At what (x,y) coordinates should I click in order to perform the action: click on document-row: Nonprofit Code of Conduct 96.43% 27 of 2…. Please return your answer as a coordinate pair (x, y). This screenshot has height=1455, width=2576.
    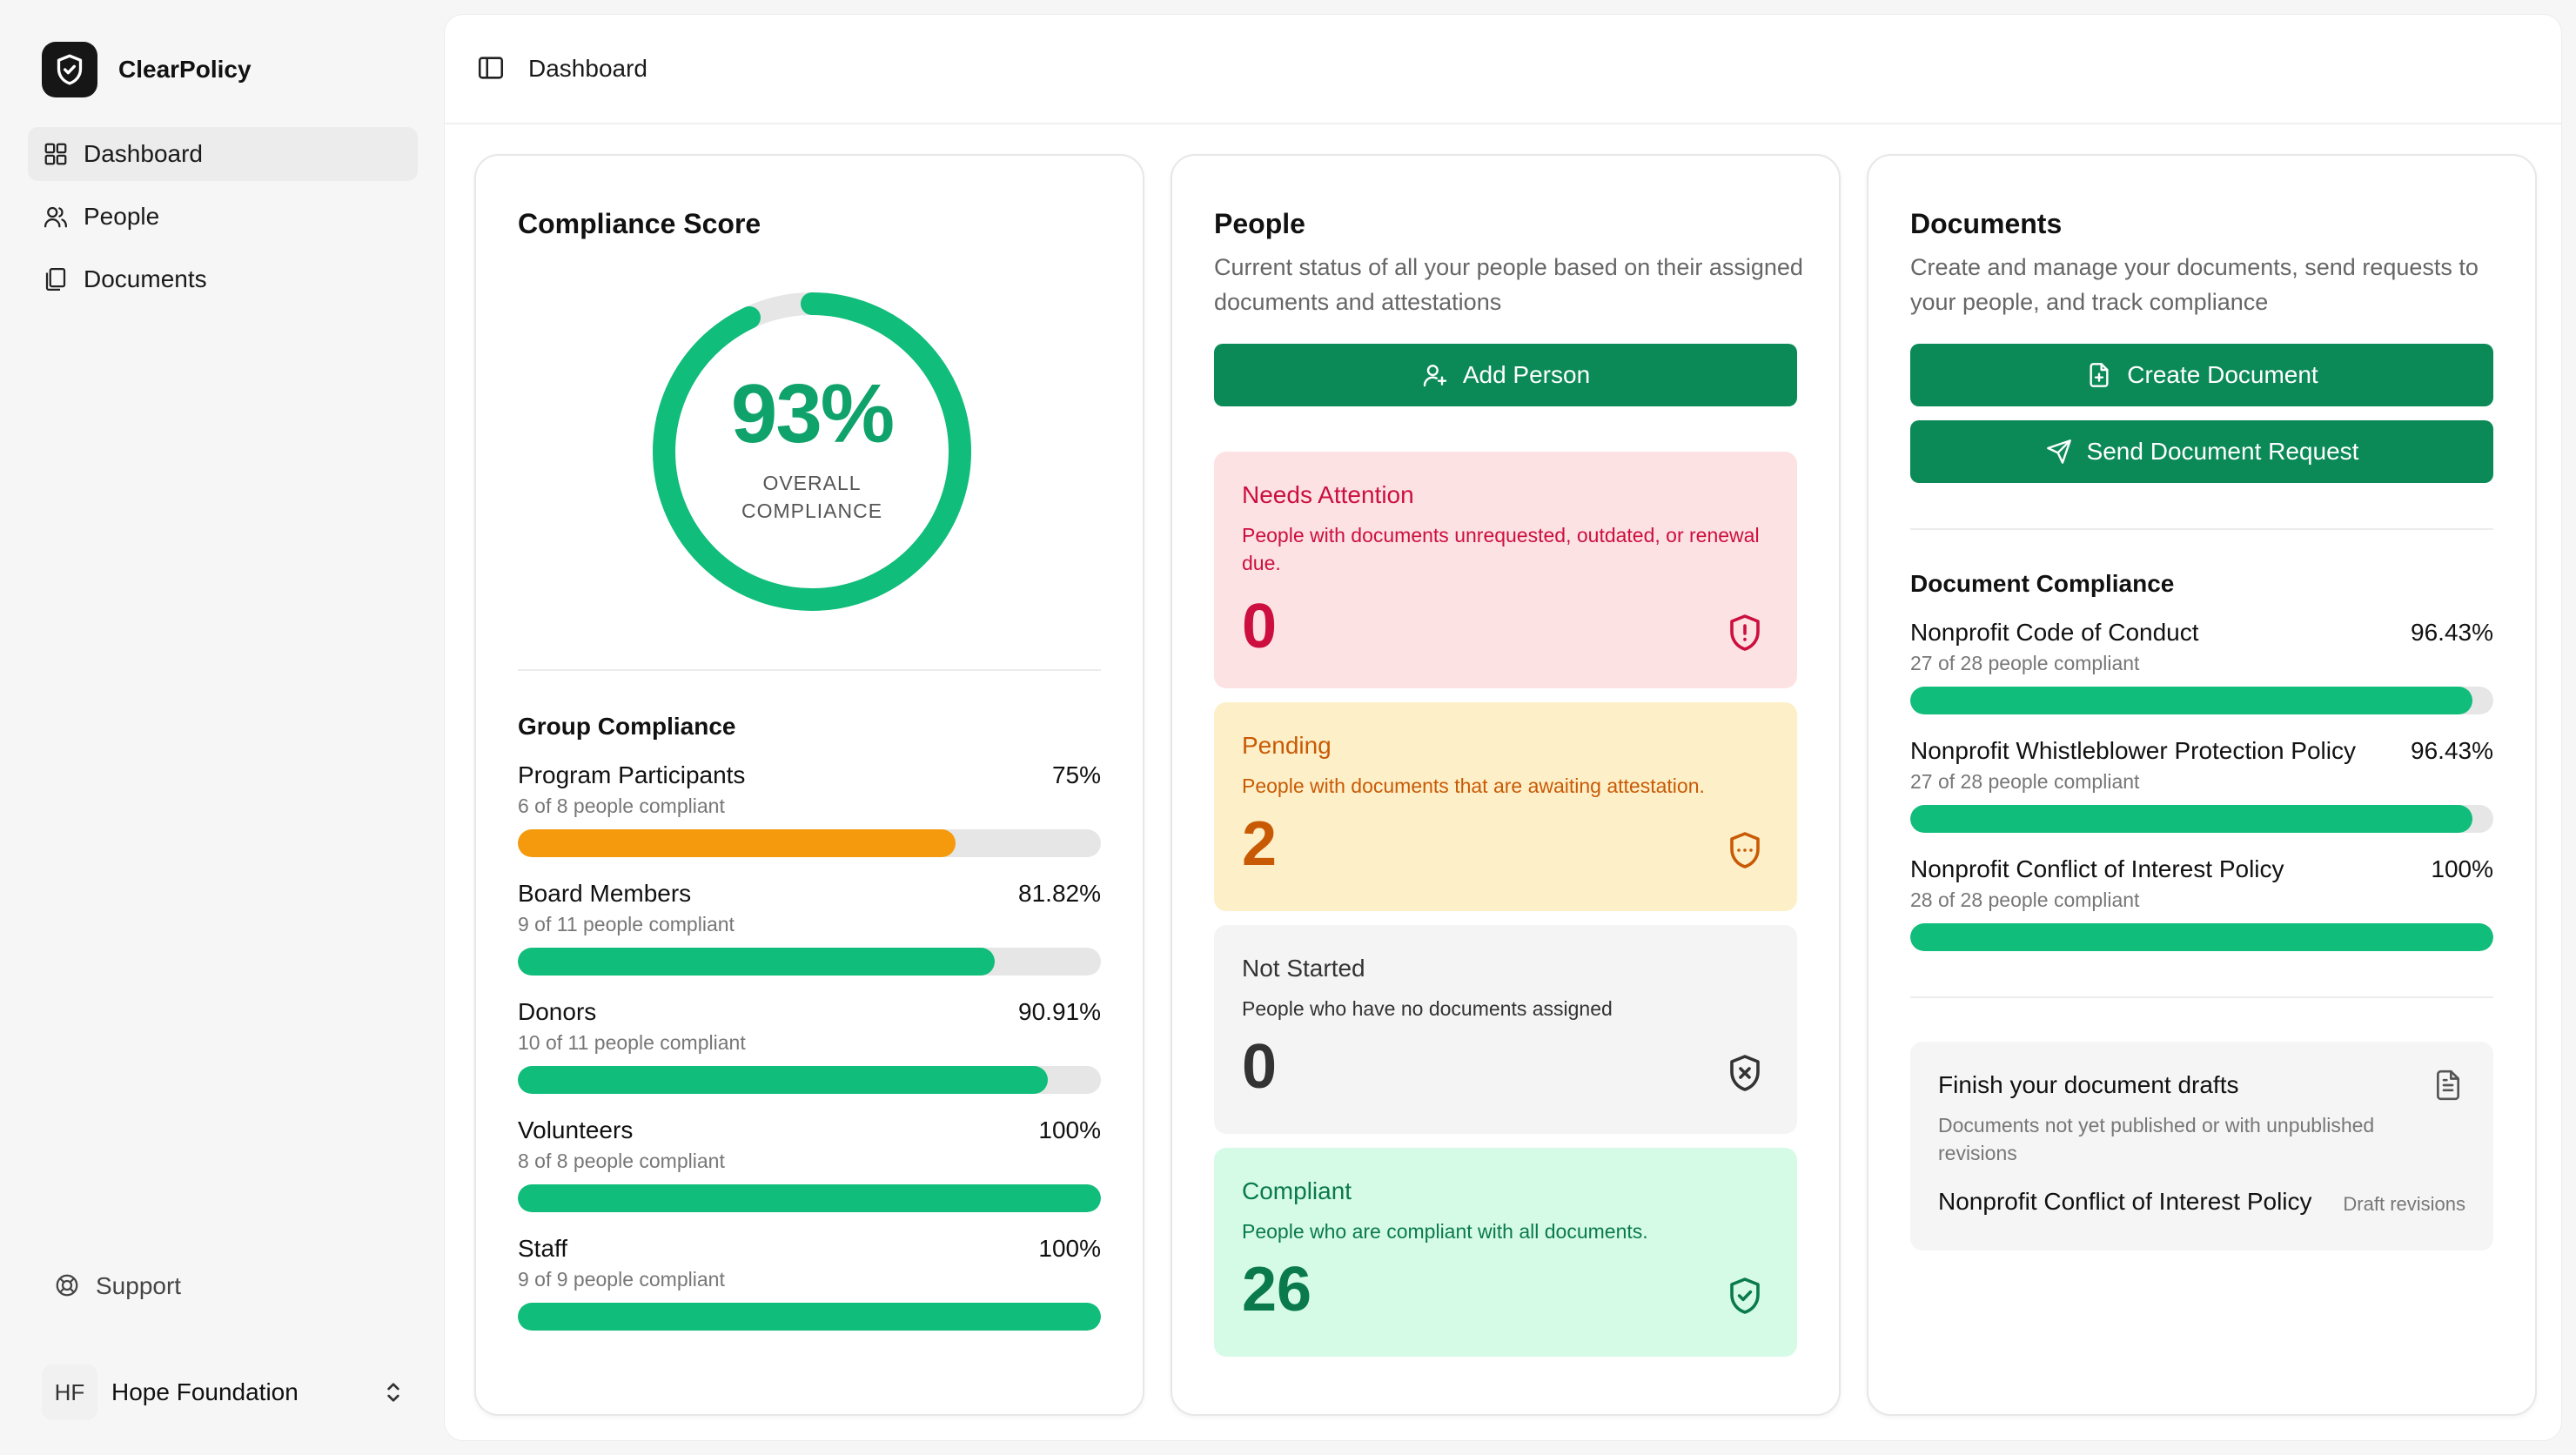
    Looking at the image, I should click on (2201, 666).